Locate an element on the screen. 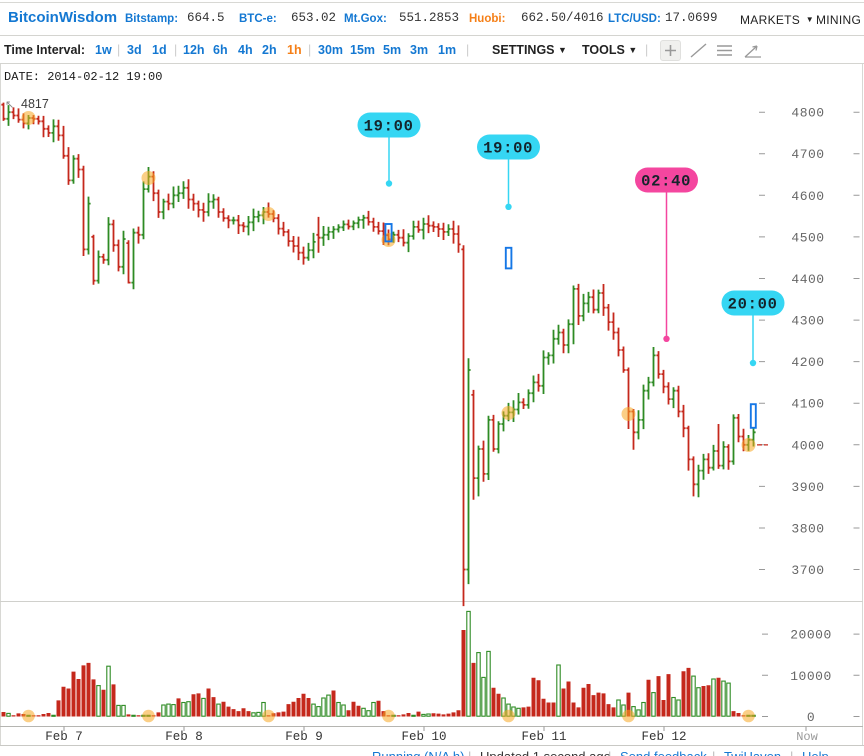 The width and height of the screenshot is (864, 756). svg-text: 3800 is located at coordinates (807, 529).